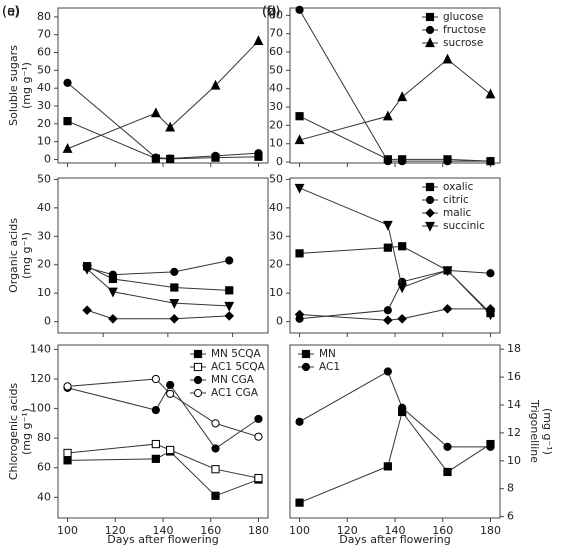 Image resolution: width=561 pixels, height=552 pixels. What do you see at coordinates (233, 380) in the screenshot?
I see `legend-label: MN CGA` at bounding box center [233, 380].